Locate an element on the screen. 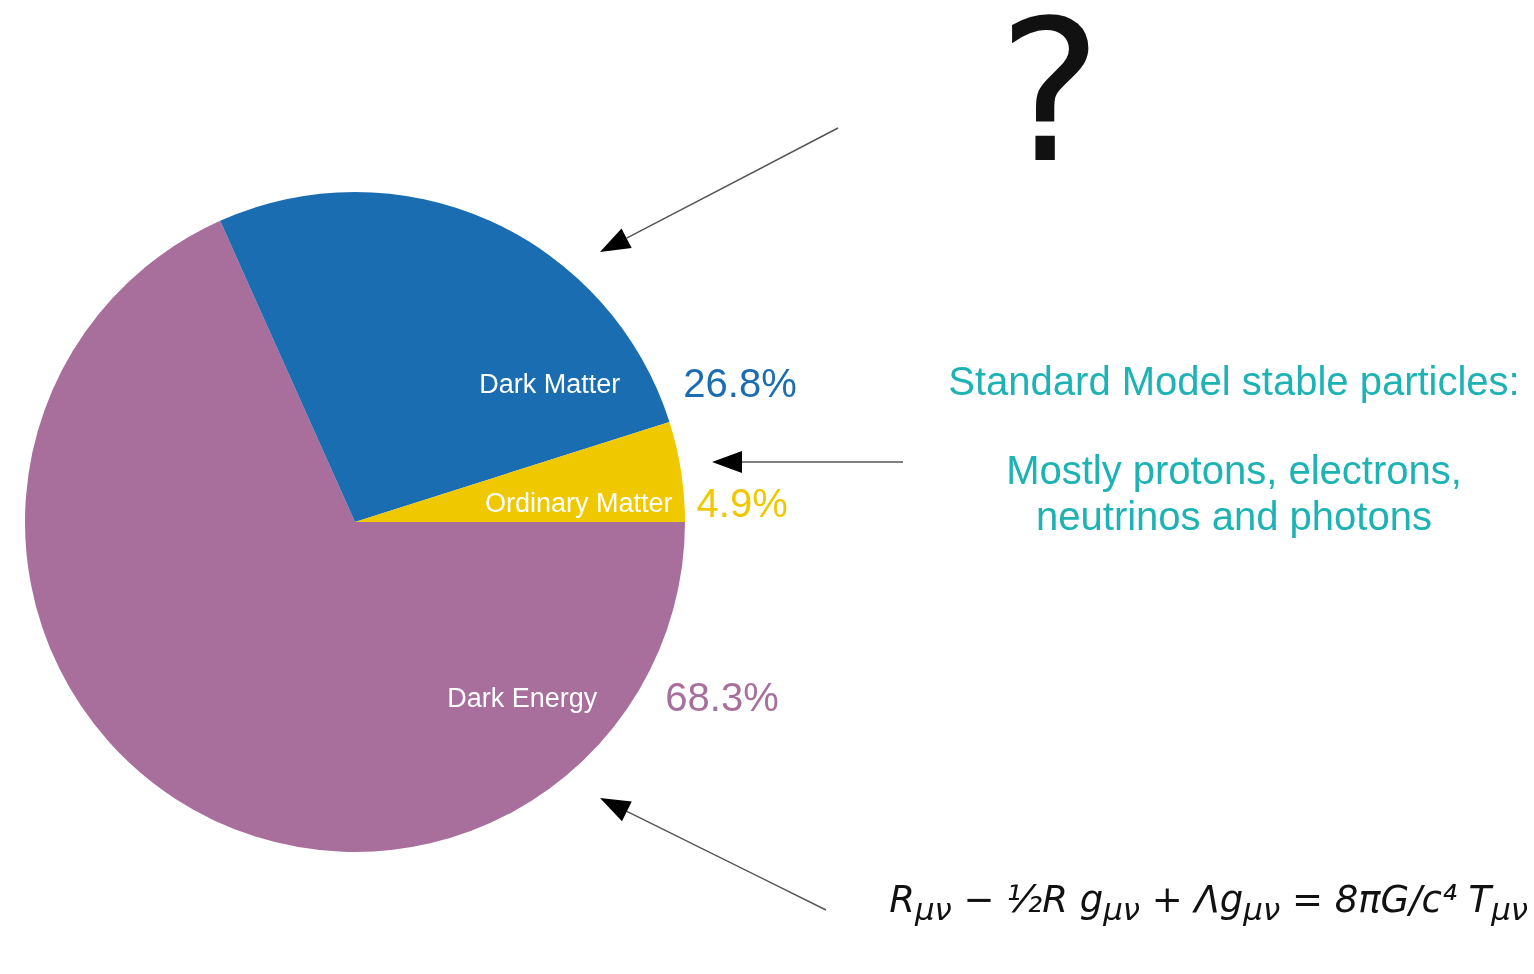  data-label: 68.3% is located at coordinates (722, 697).